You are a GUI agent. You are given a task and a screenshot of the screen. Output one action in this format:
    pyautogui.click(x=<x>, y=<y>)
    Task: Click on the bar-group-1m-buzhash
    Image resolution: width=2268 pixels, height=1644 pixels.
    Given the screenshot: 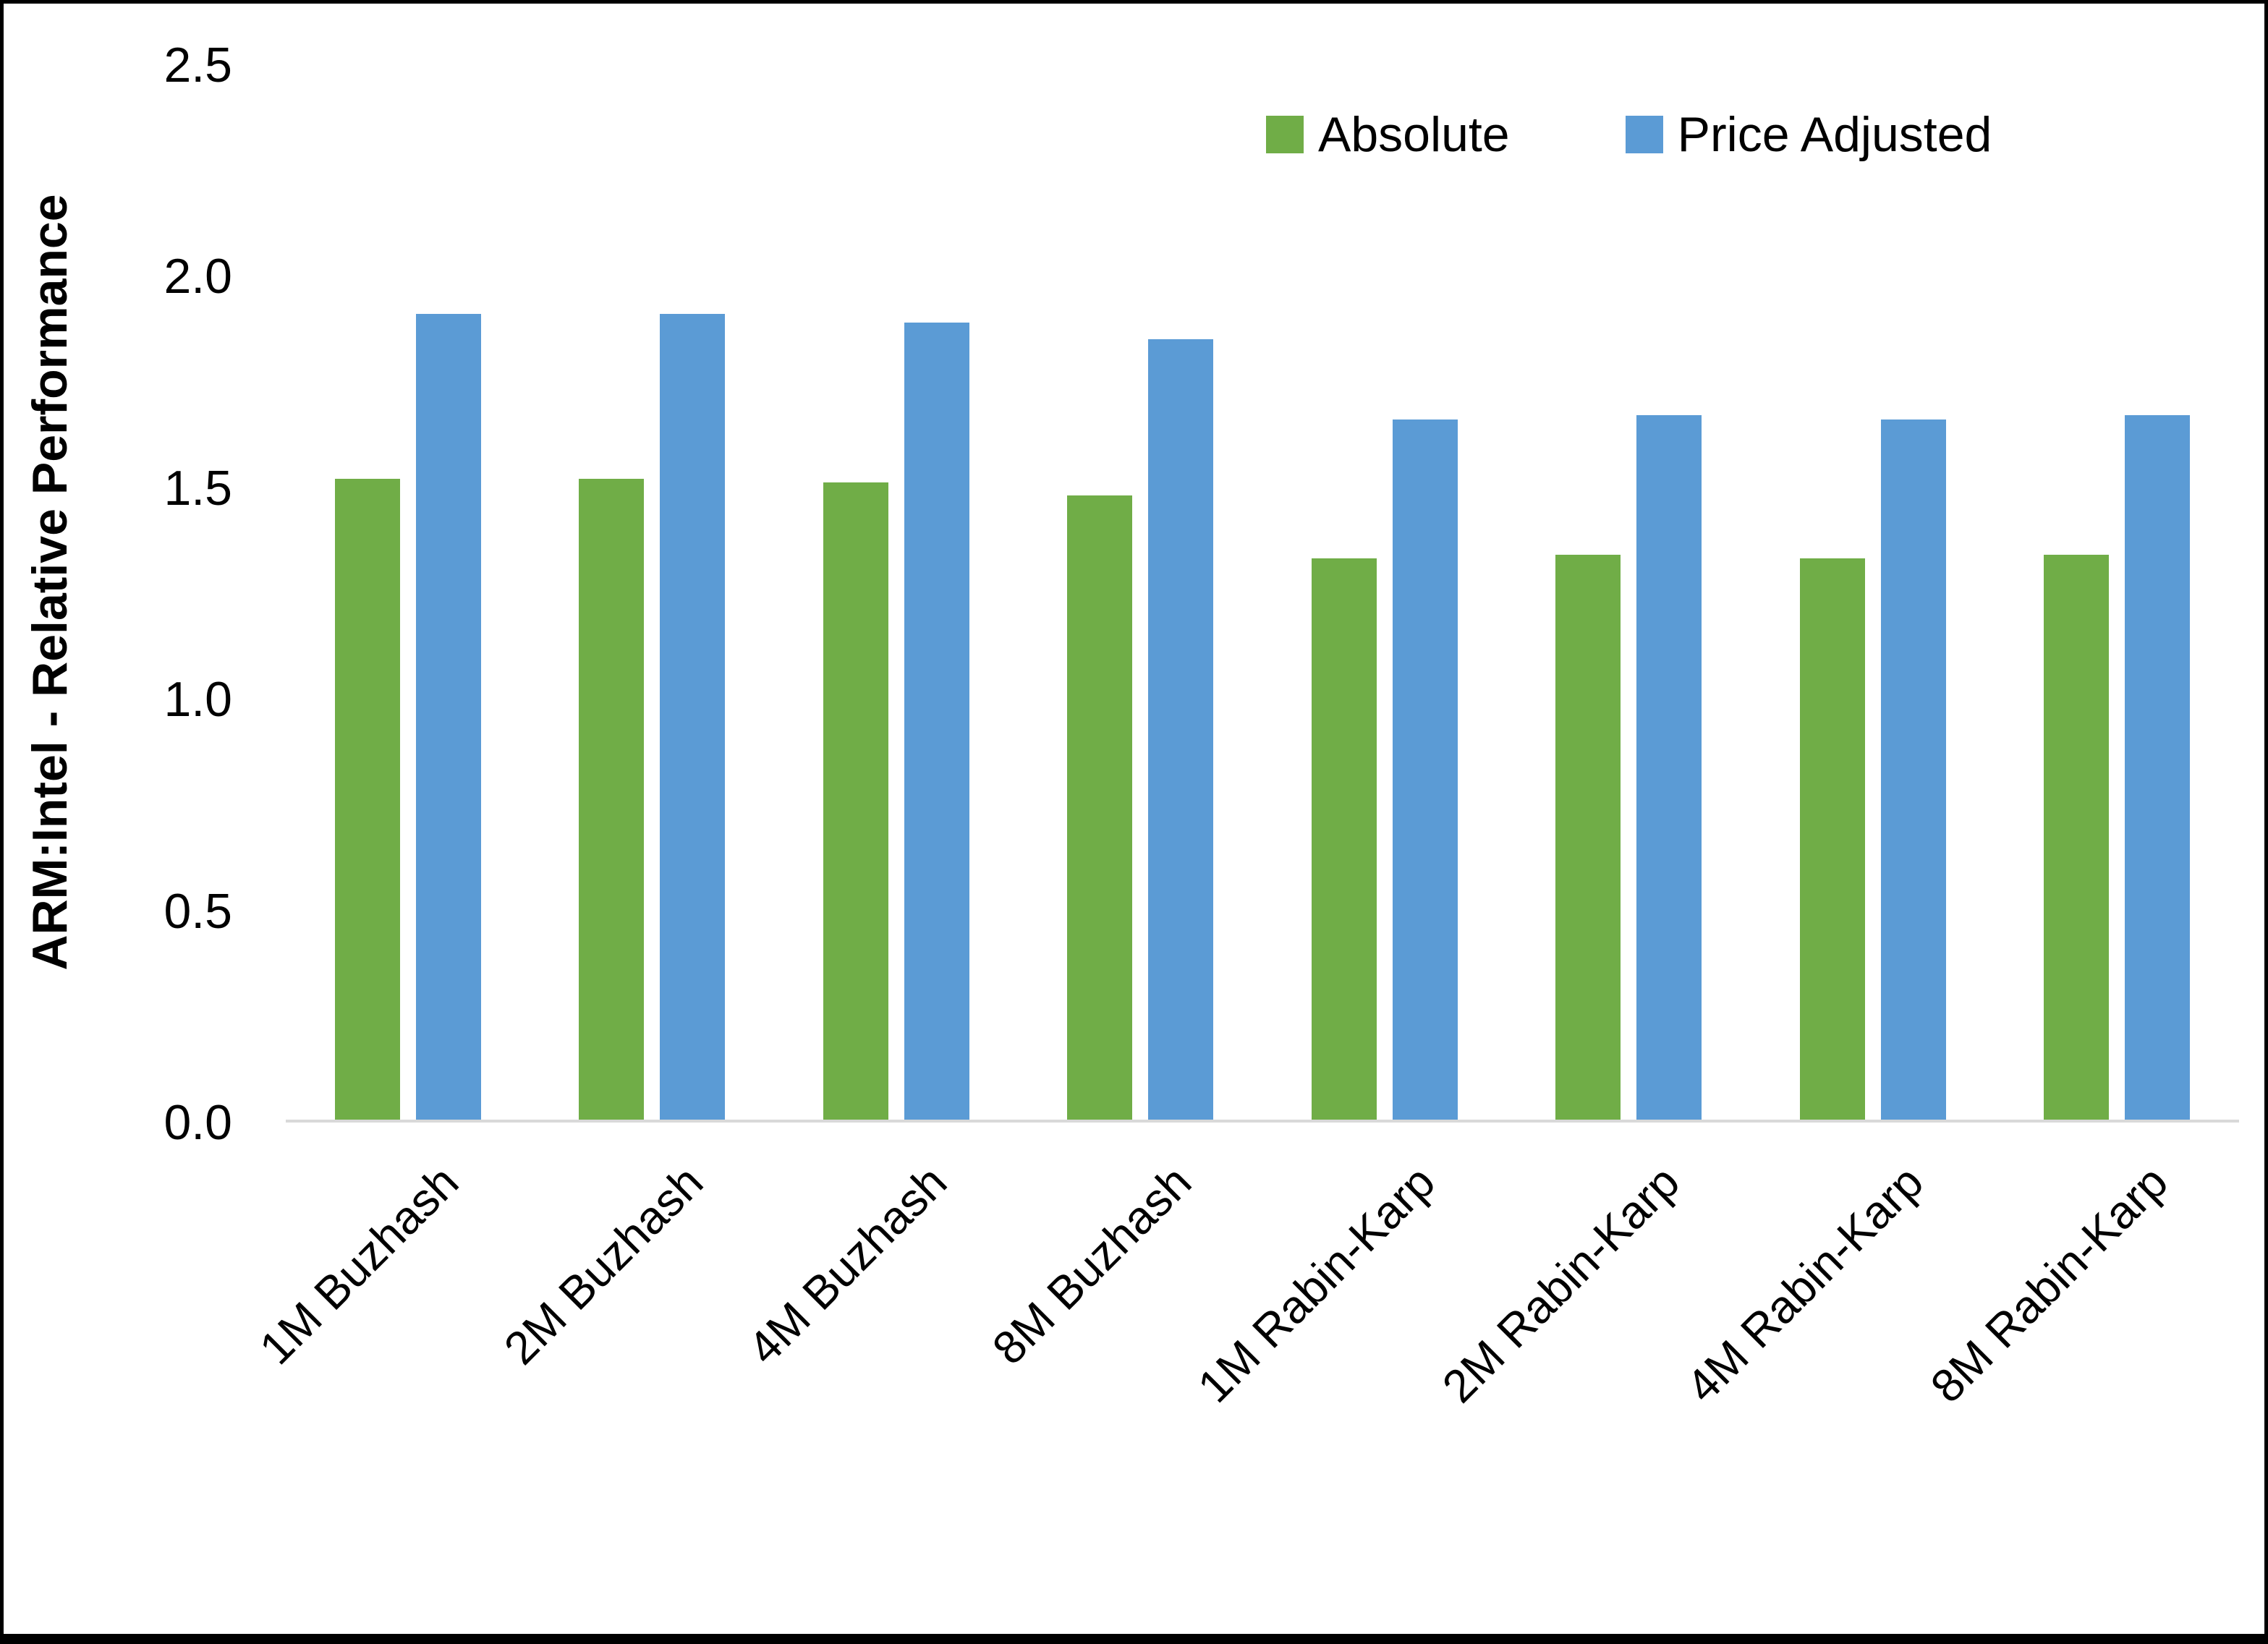 What is the action you would take?
    pyautogui.click(x=408, y=592)
    